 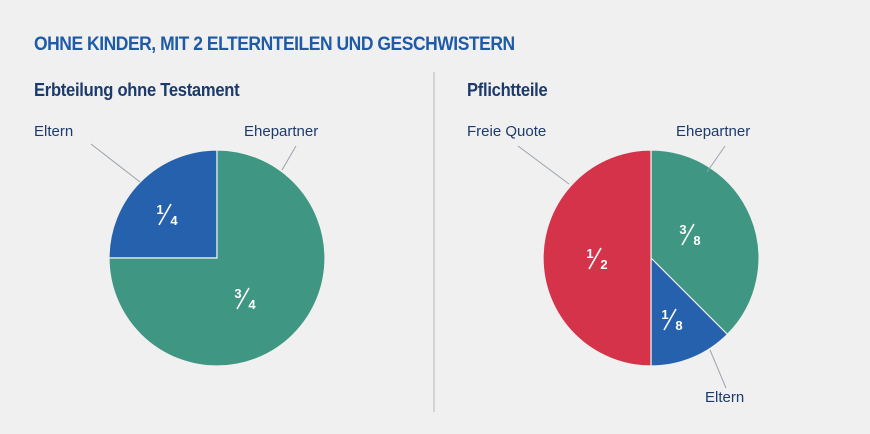 I want to click on legend-label-freie-quote: Freie Quote, so click(x=506, y=131).